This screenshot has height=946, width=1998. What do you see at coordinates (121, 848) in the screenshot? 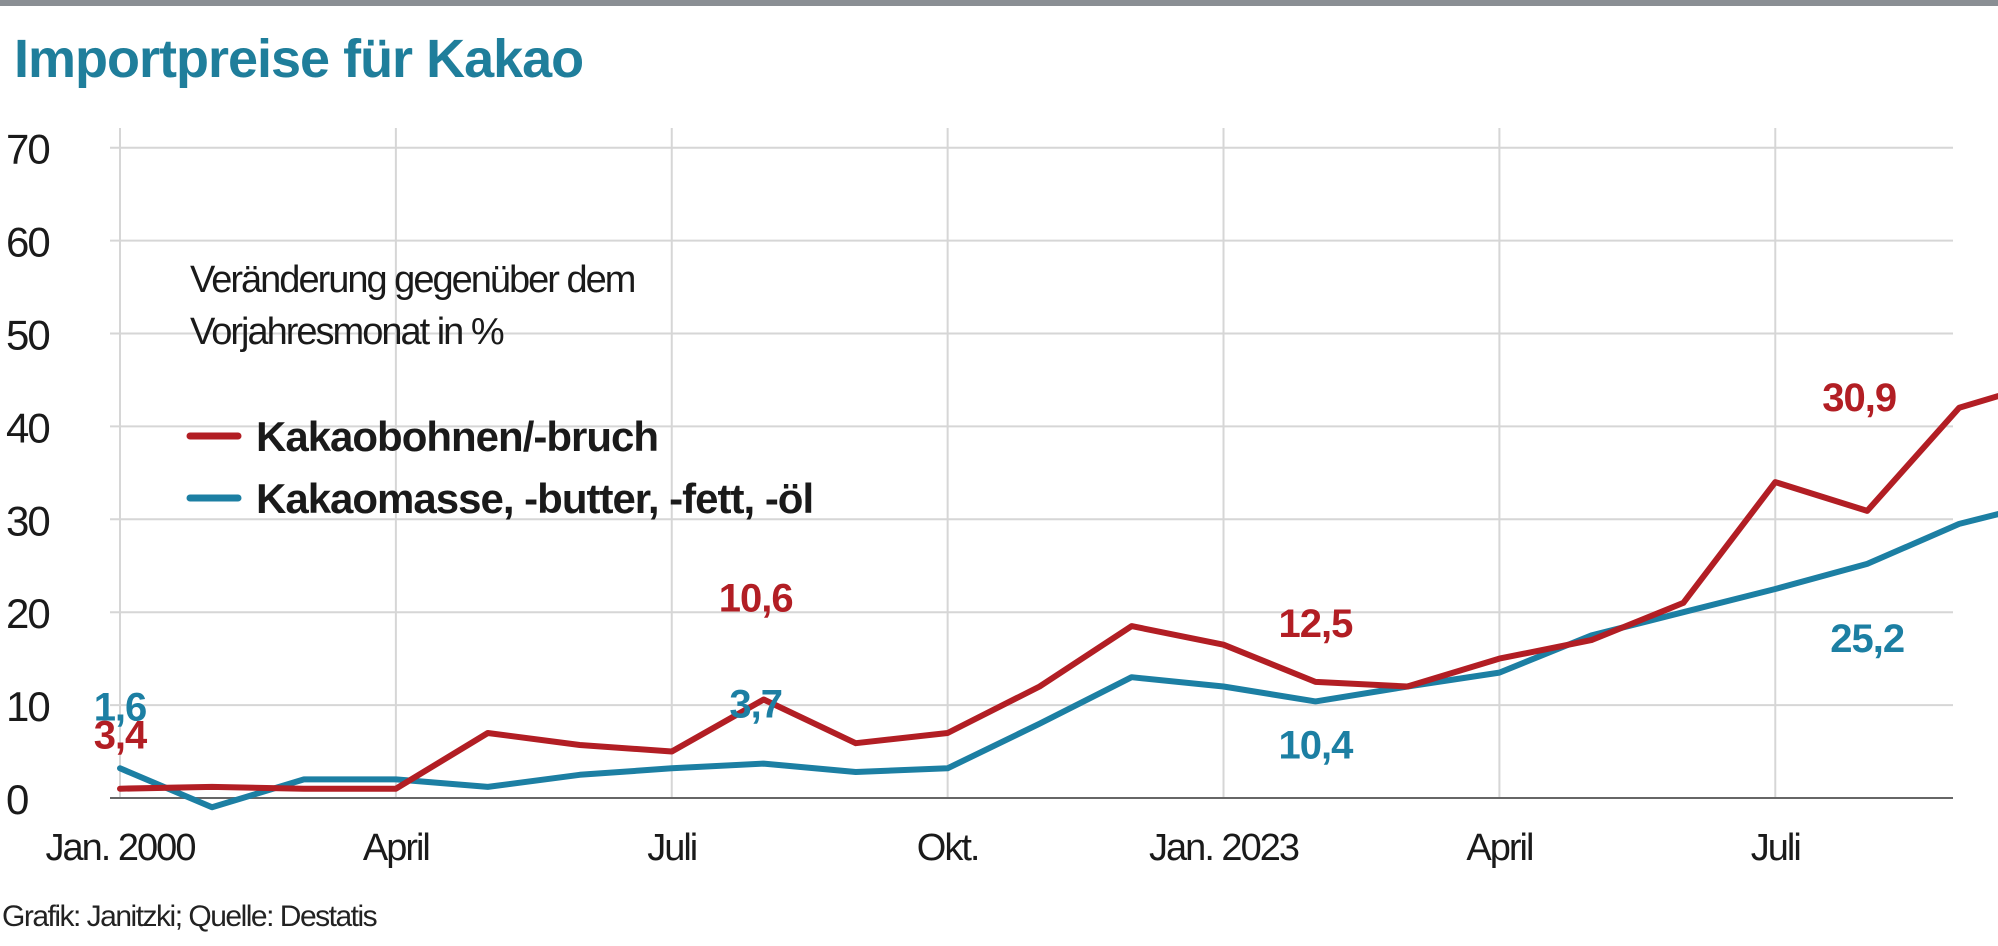
I see `x-tick-label: Jan. 2000` at bounding box center [121, 848].